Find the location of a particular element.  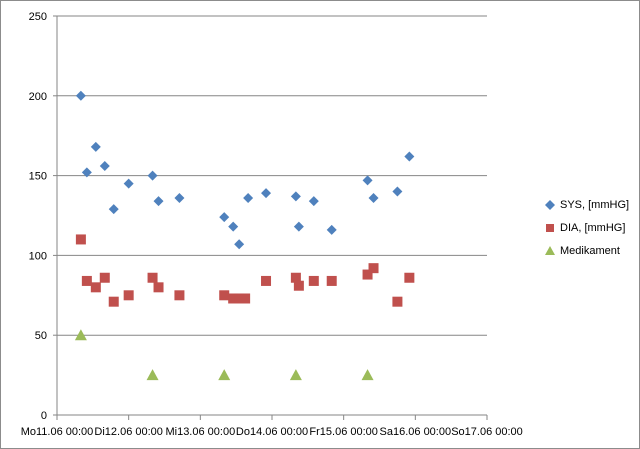

y-tick-label: 250 is located at coordinates (38, 17).